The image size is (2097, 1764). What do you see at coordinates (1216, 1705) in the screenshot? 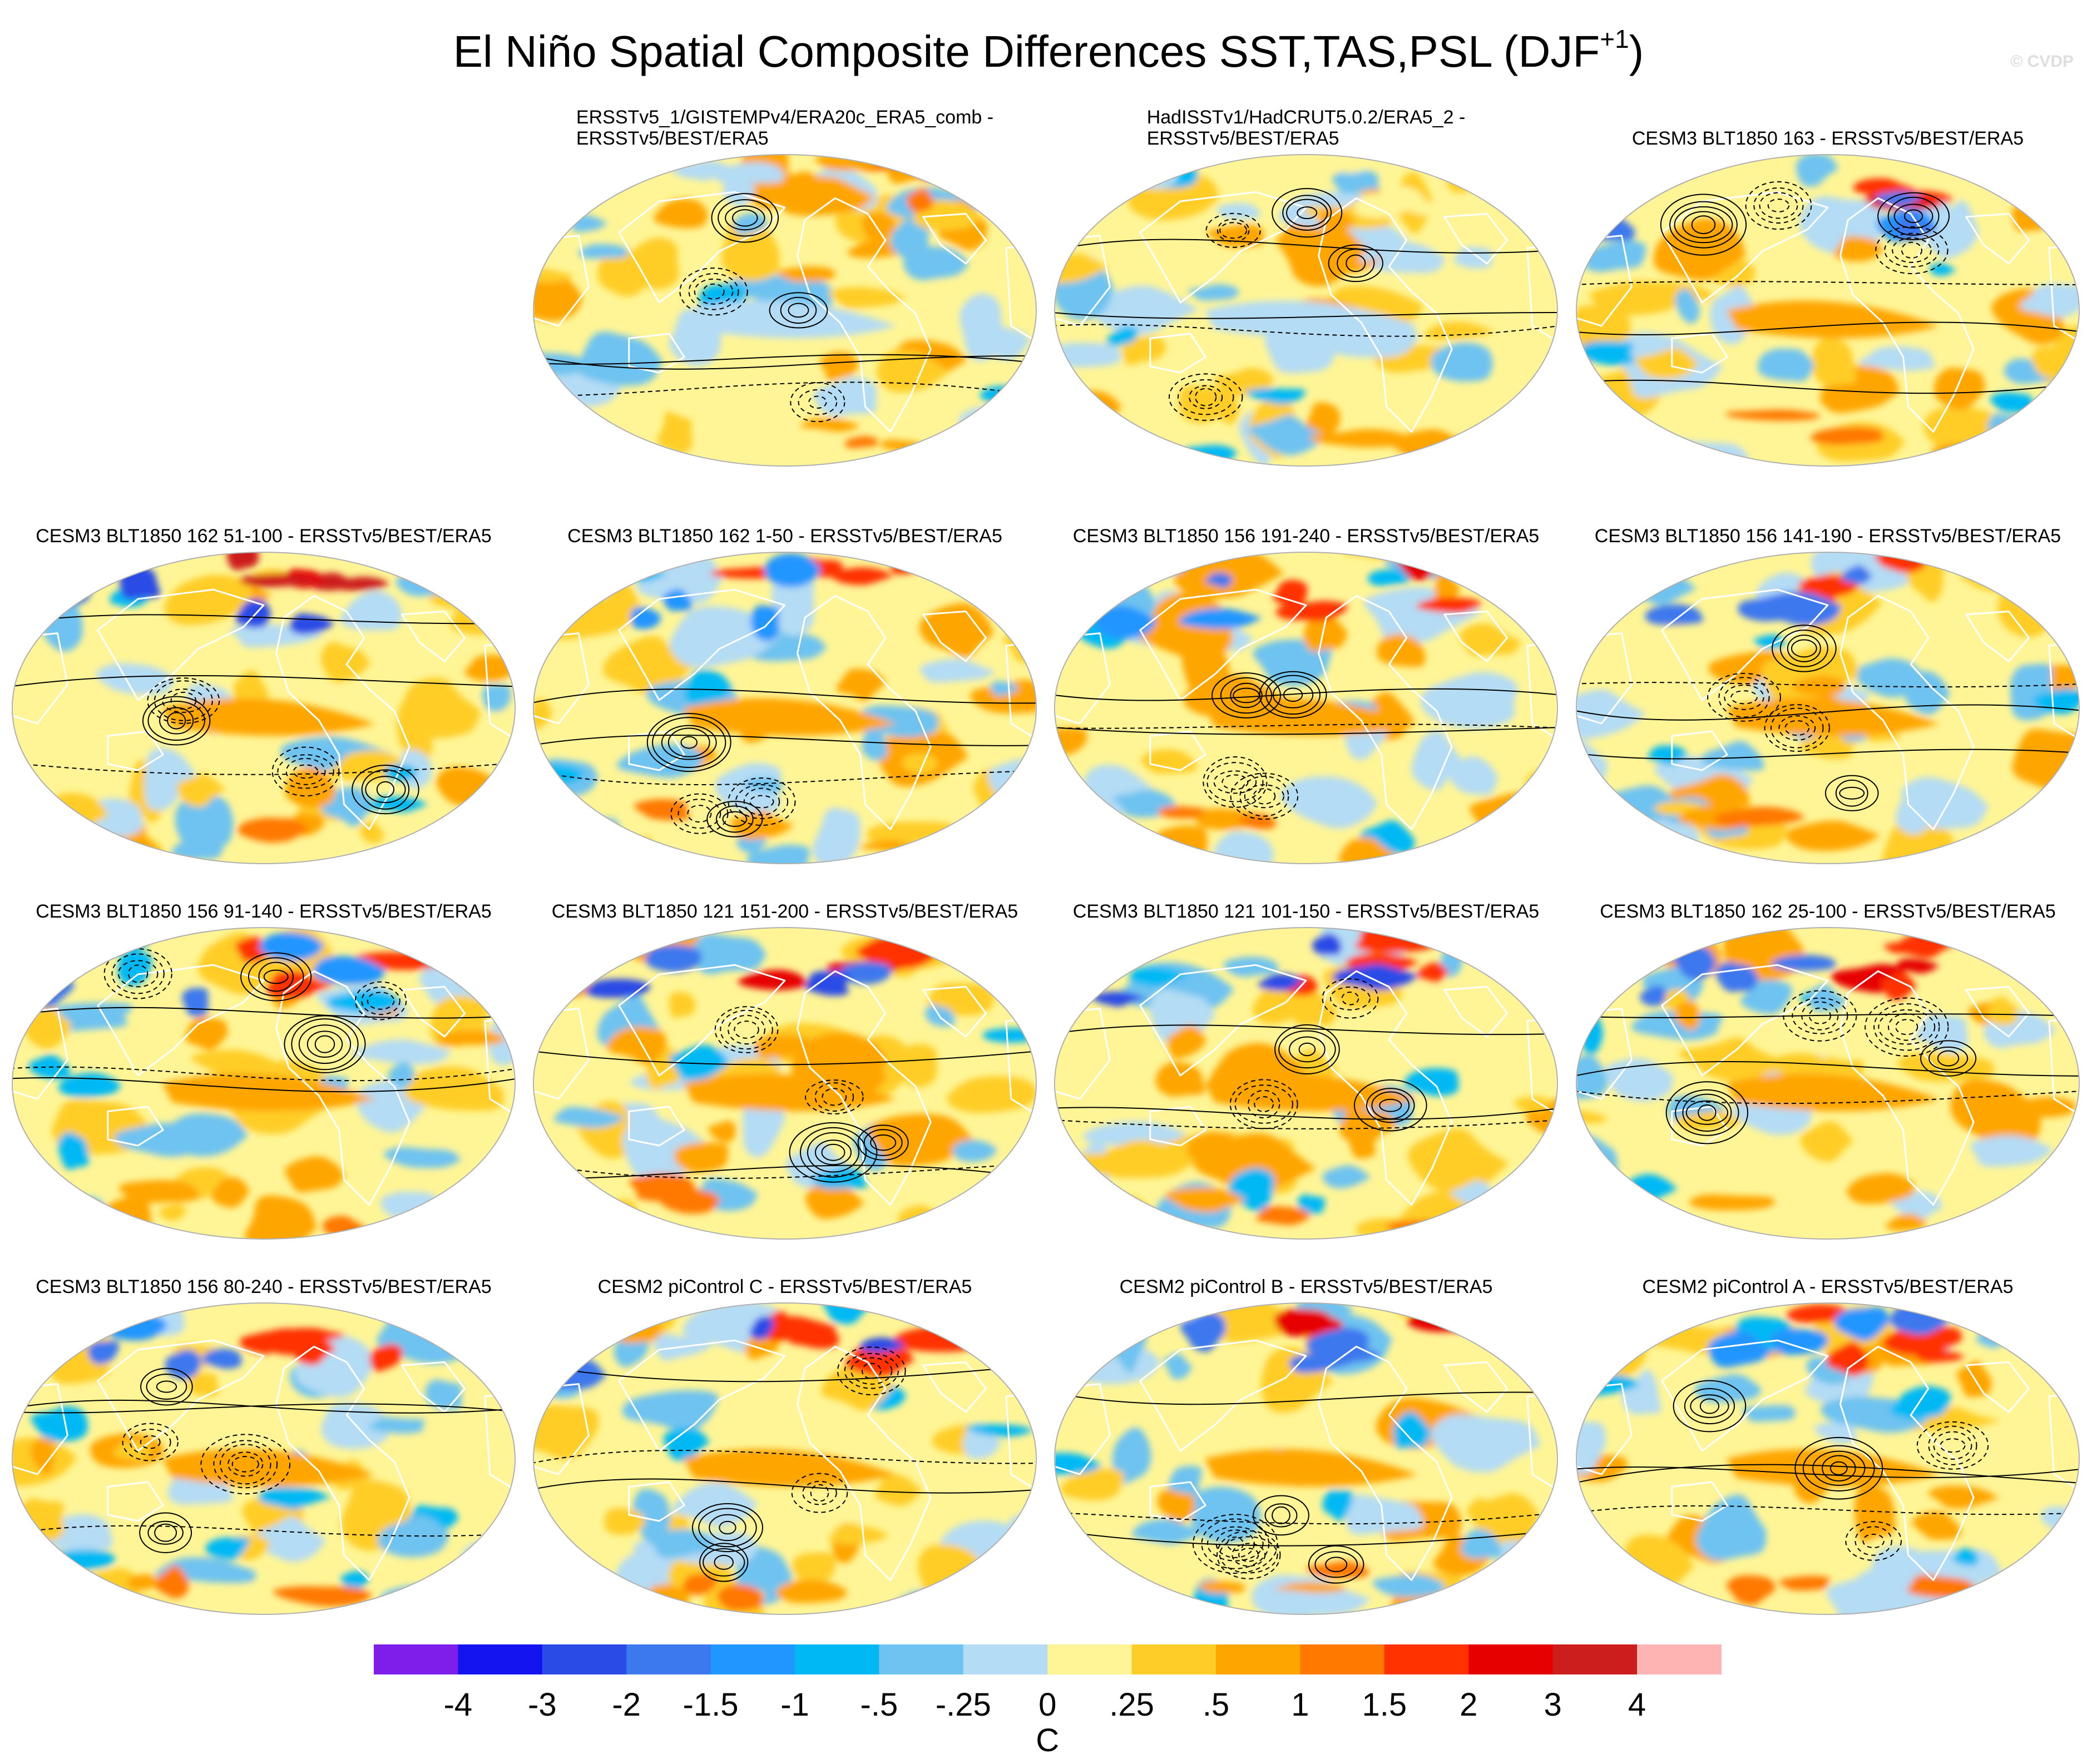
I see `colorbar-tick-label: .5` at bounding box center [1216, 1705].